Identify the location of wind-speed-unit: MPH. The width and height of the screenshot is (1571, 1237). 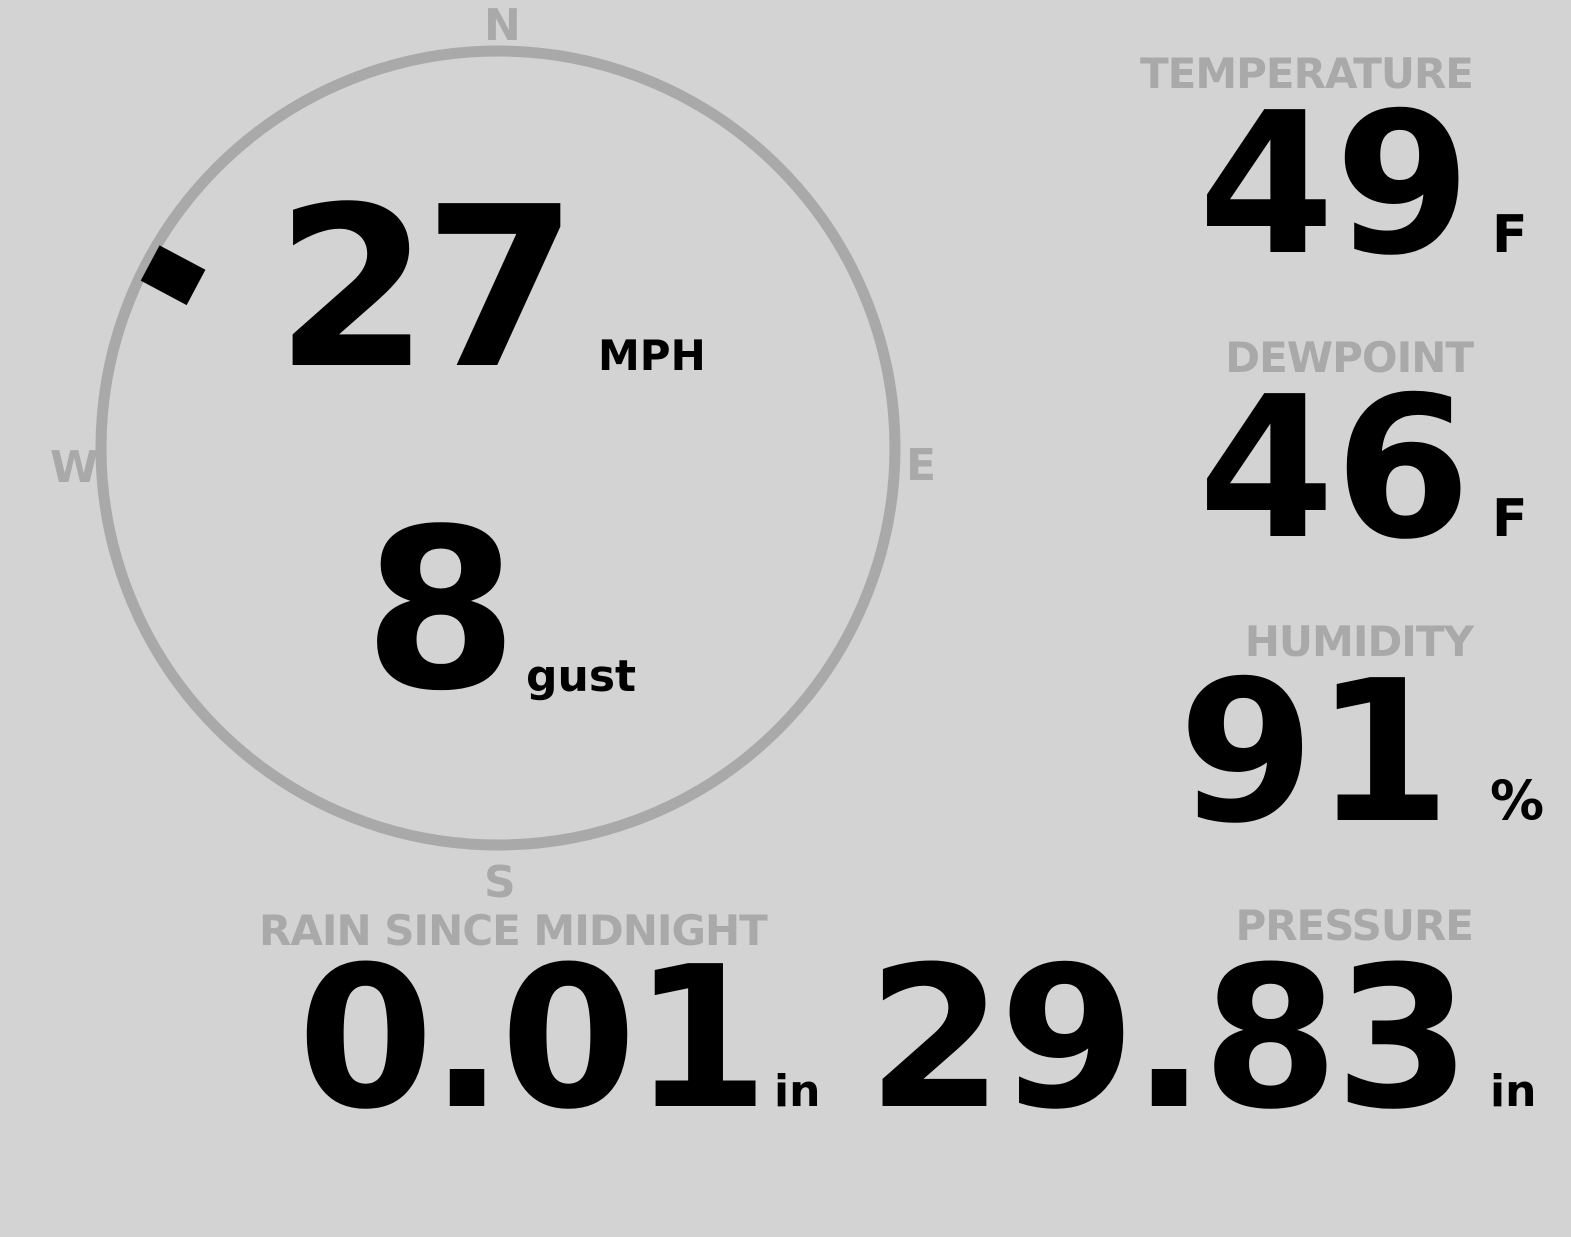
(652, 355).